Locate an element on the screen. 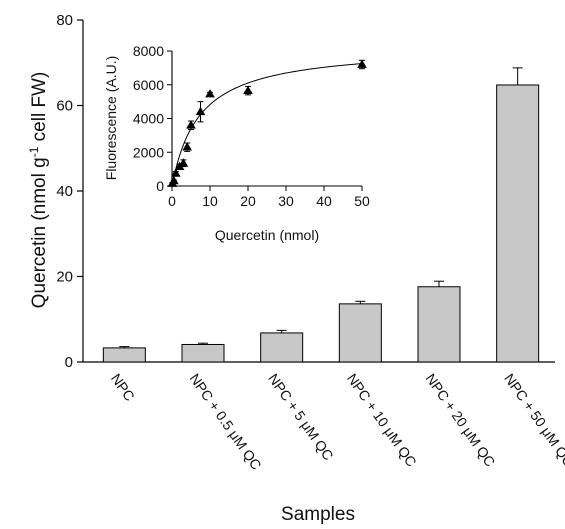 The image size is (565, 529). main-y-axis-title-superscript: -1 is located at coordinates (34, 151).